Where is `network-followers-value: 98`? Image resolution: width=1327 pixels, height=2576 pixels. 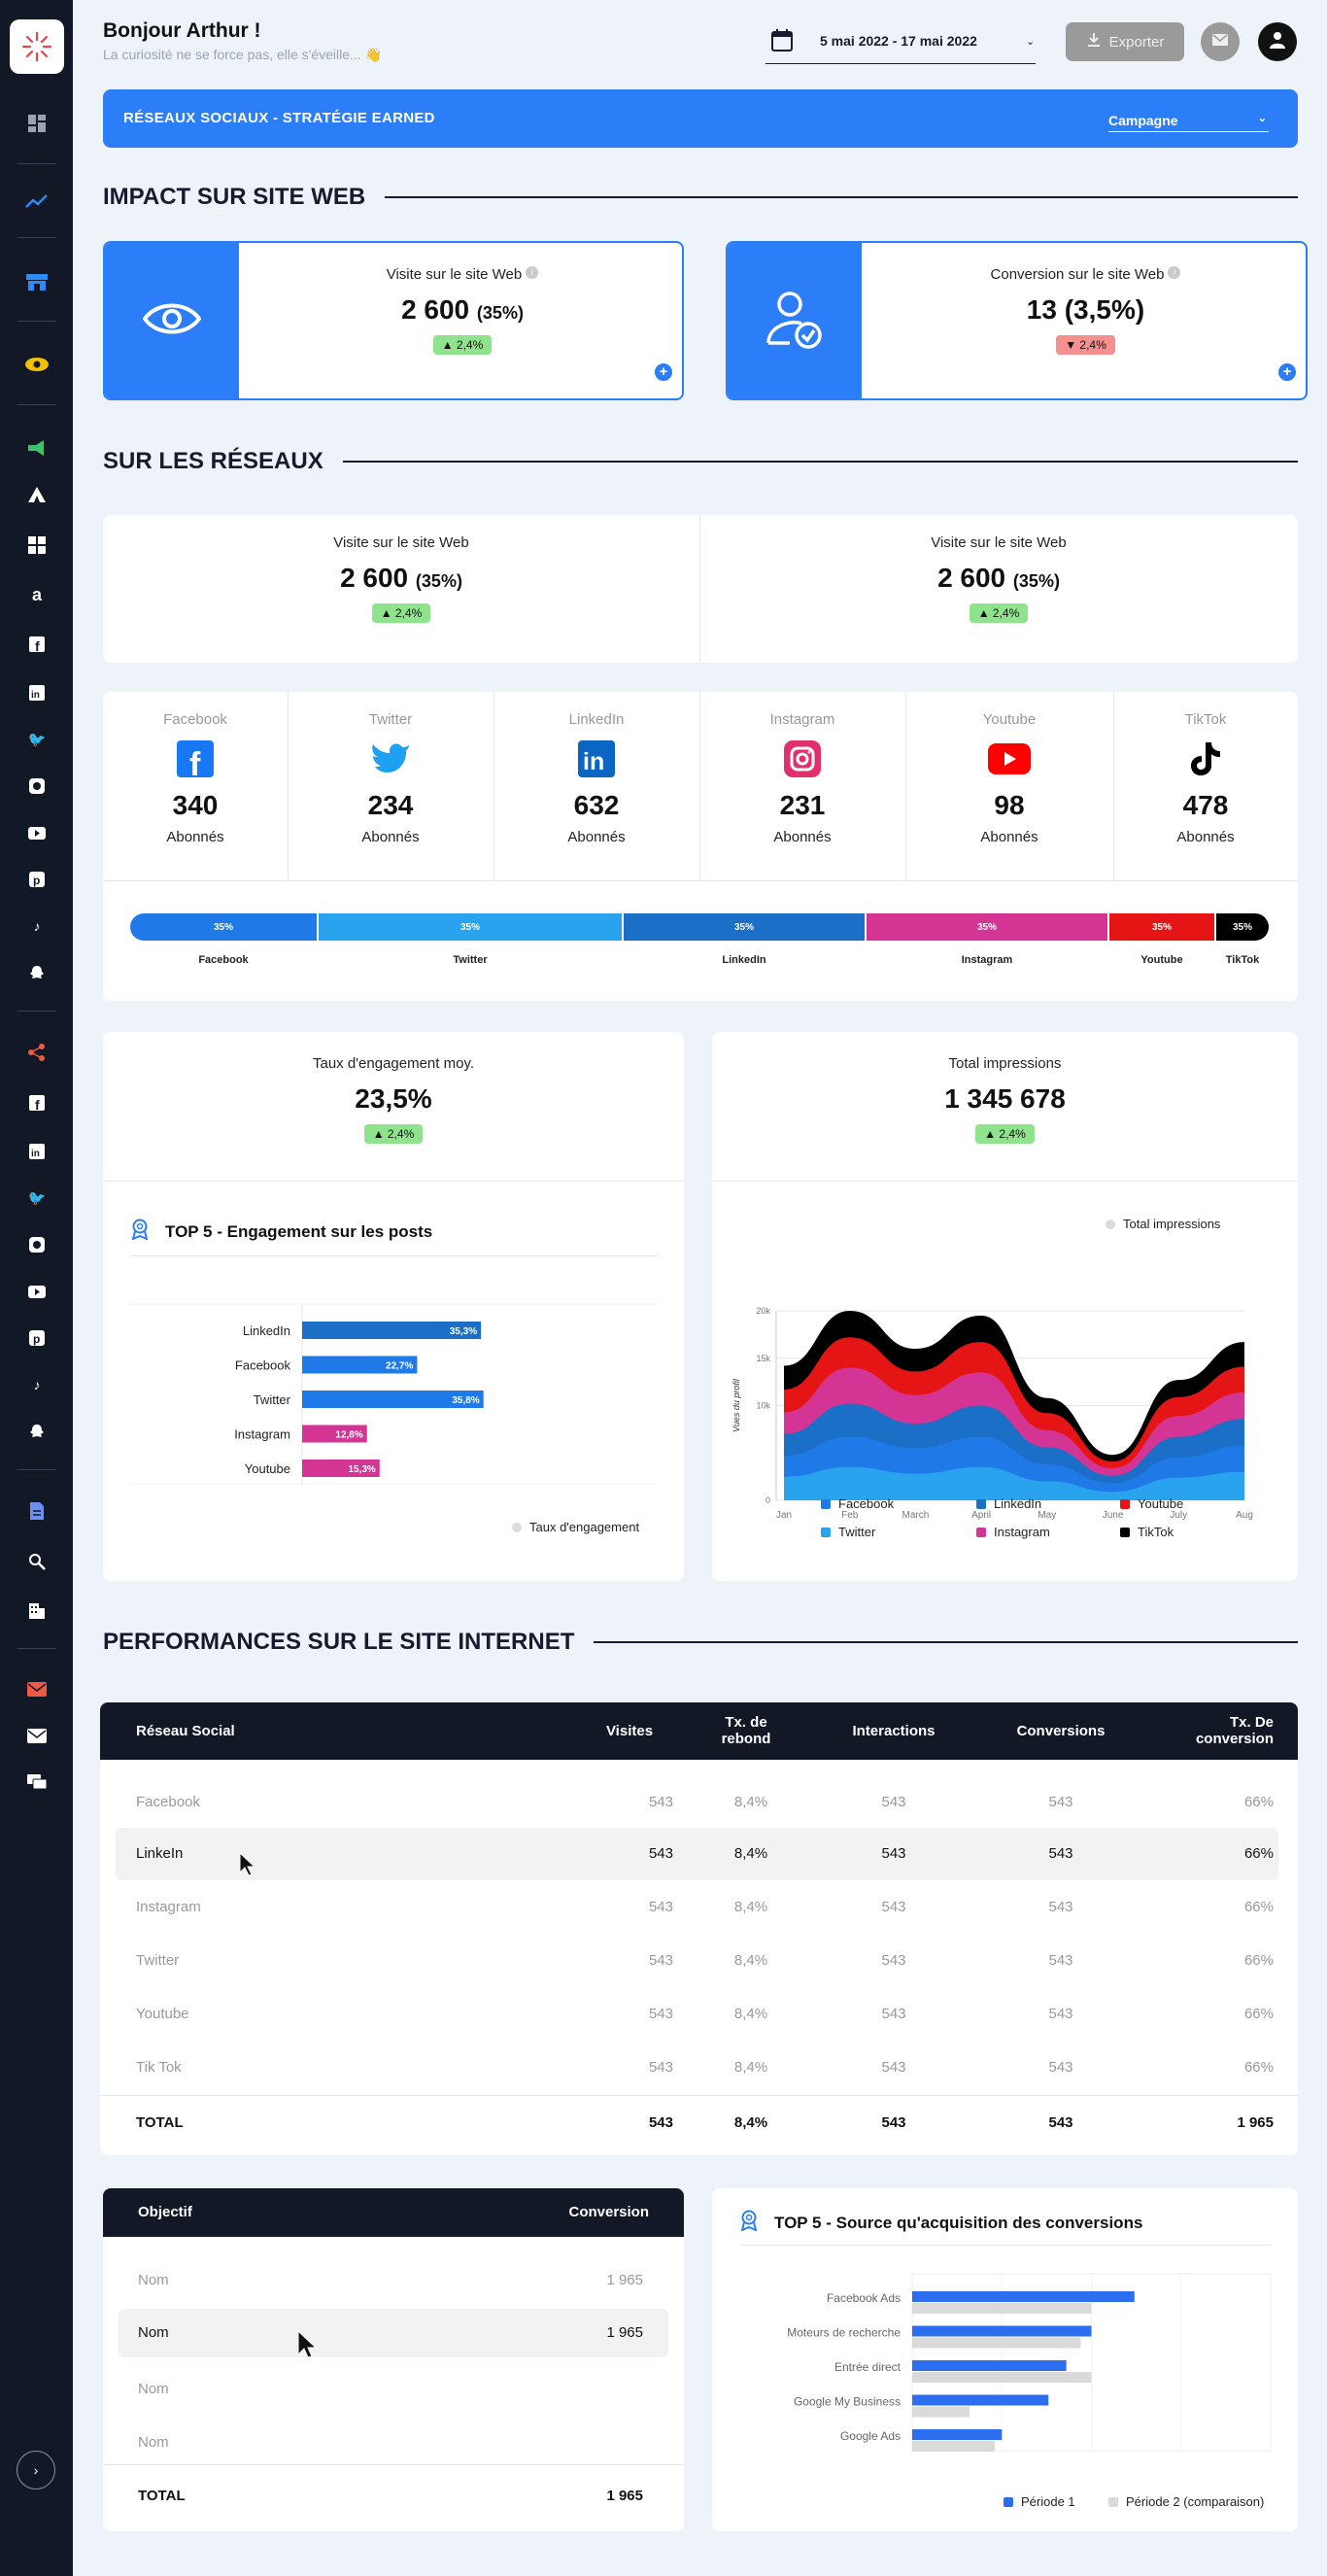
network-followers-value: 98 is located at coordinates (1009, 805).